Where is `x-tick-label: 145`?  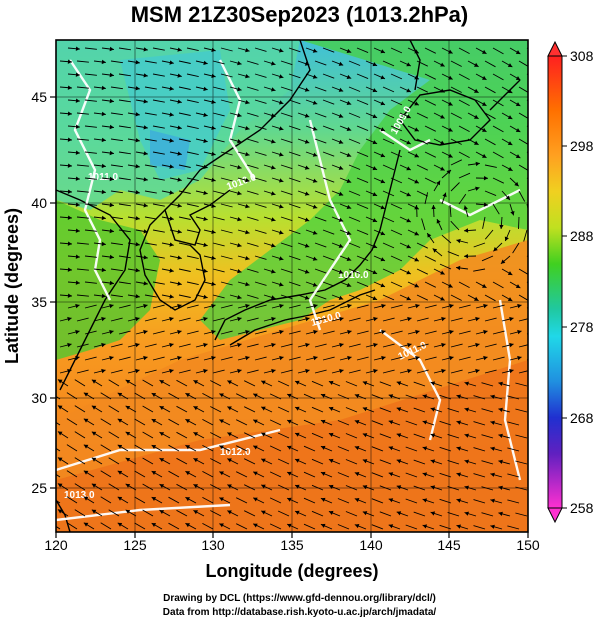
x-tick-label: 145 is located at coordinates (449, 545).